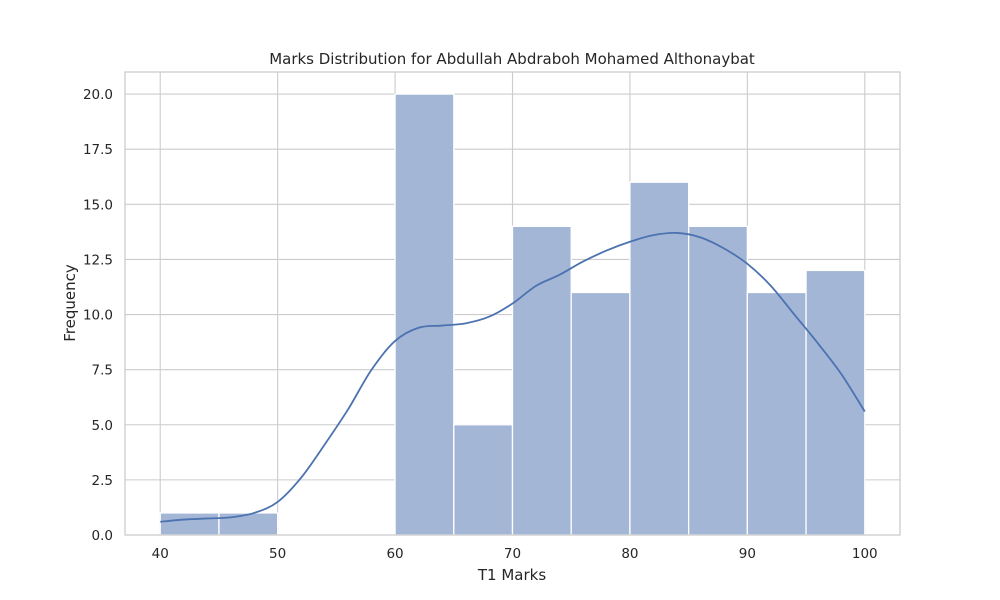  I want to click on y-tick-label: 12.5, so click(98, 260).